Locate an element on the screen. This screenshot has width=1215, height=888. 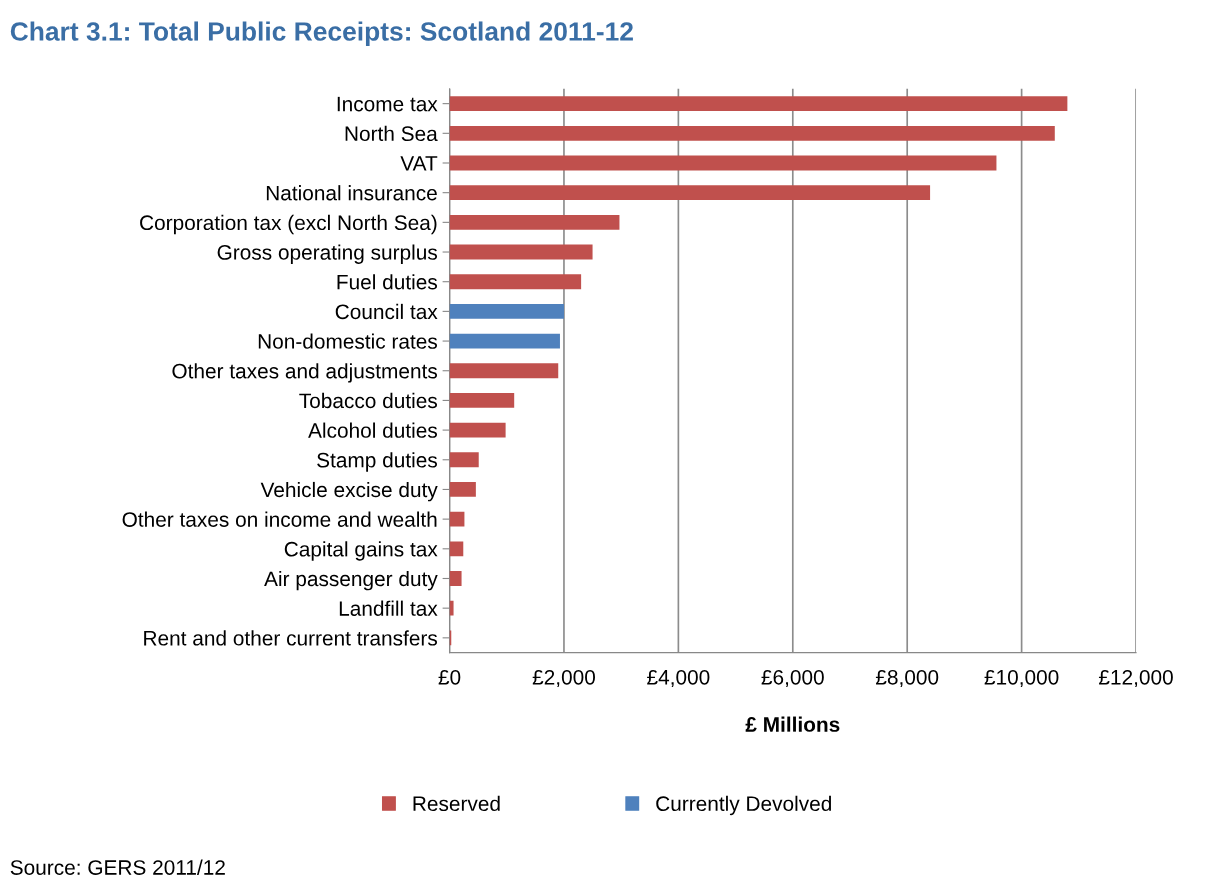
y-tick-label: North Sea is located at coordinates (391, 133).